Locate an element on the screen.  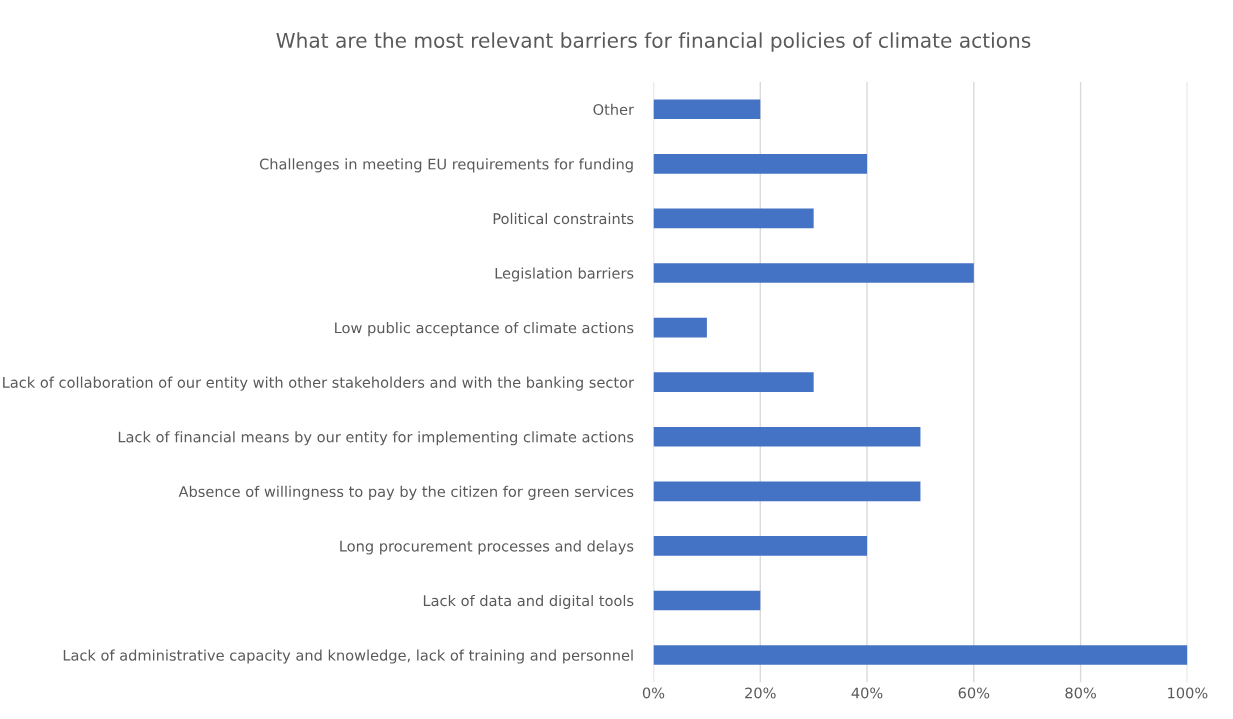
x-tick-label: 80% is located at coordinates (1080, 693).